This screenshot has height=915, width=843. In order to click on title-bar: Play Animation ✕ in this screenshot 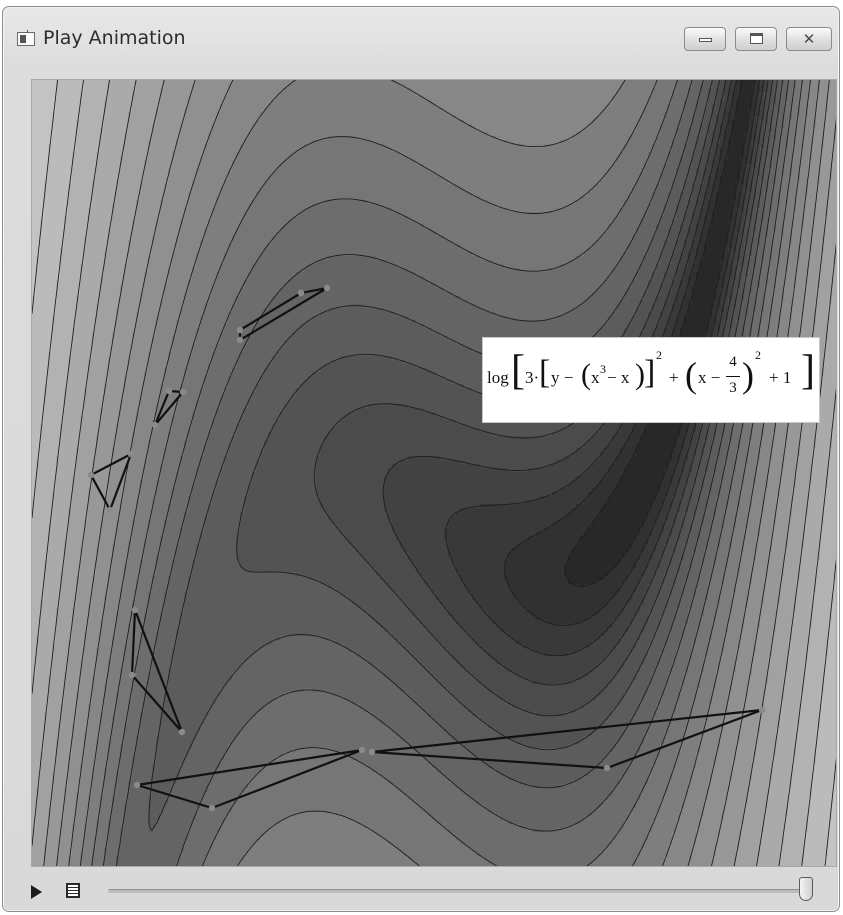, I will do `click(421, 36)`.